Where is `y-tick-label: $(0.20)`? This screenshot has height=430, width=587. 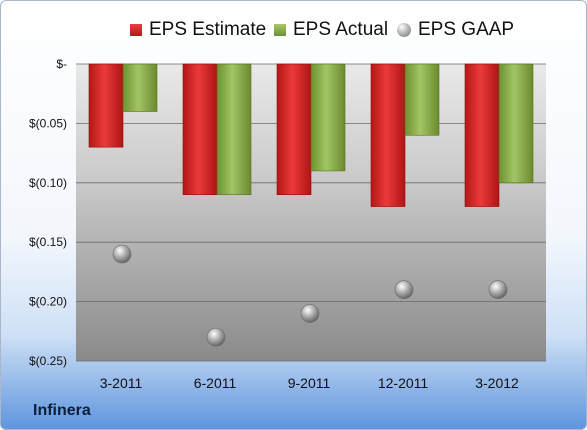 y-tick-label: $(0.20) is located at coordinates (48, 302).